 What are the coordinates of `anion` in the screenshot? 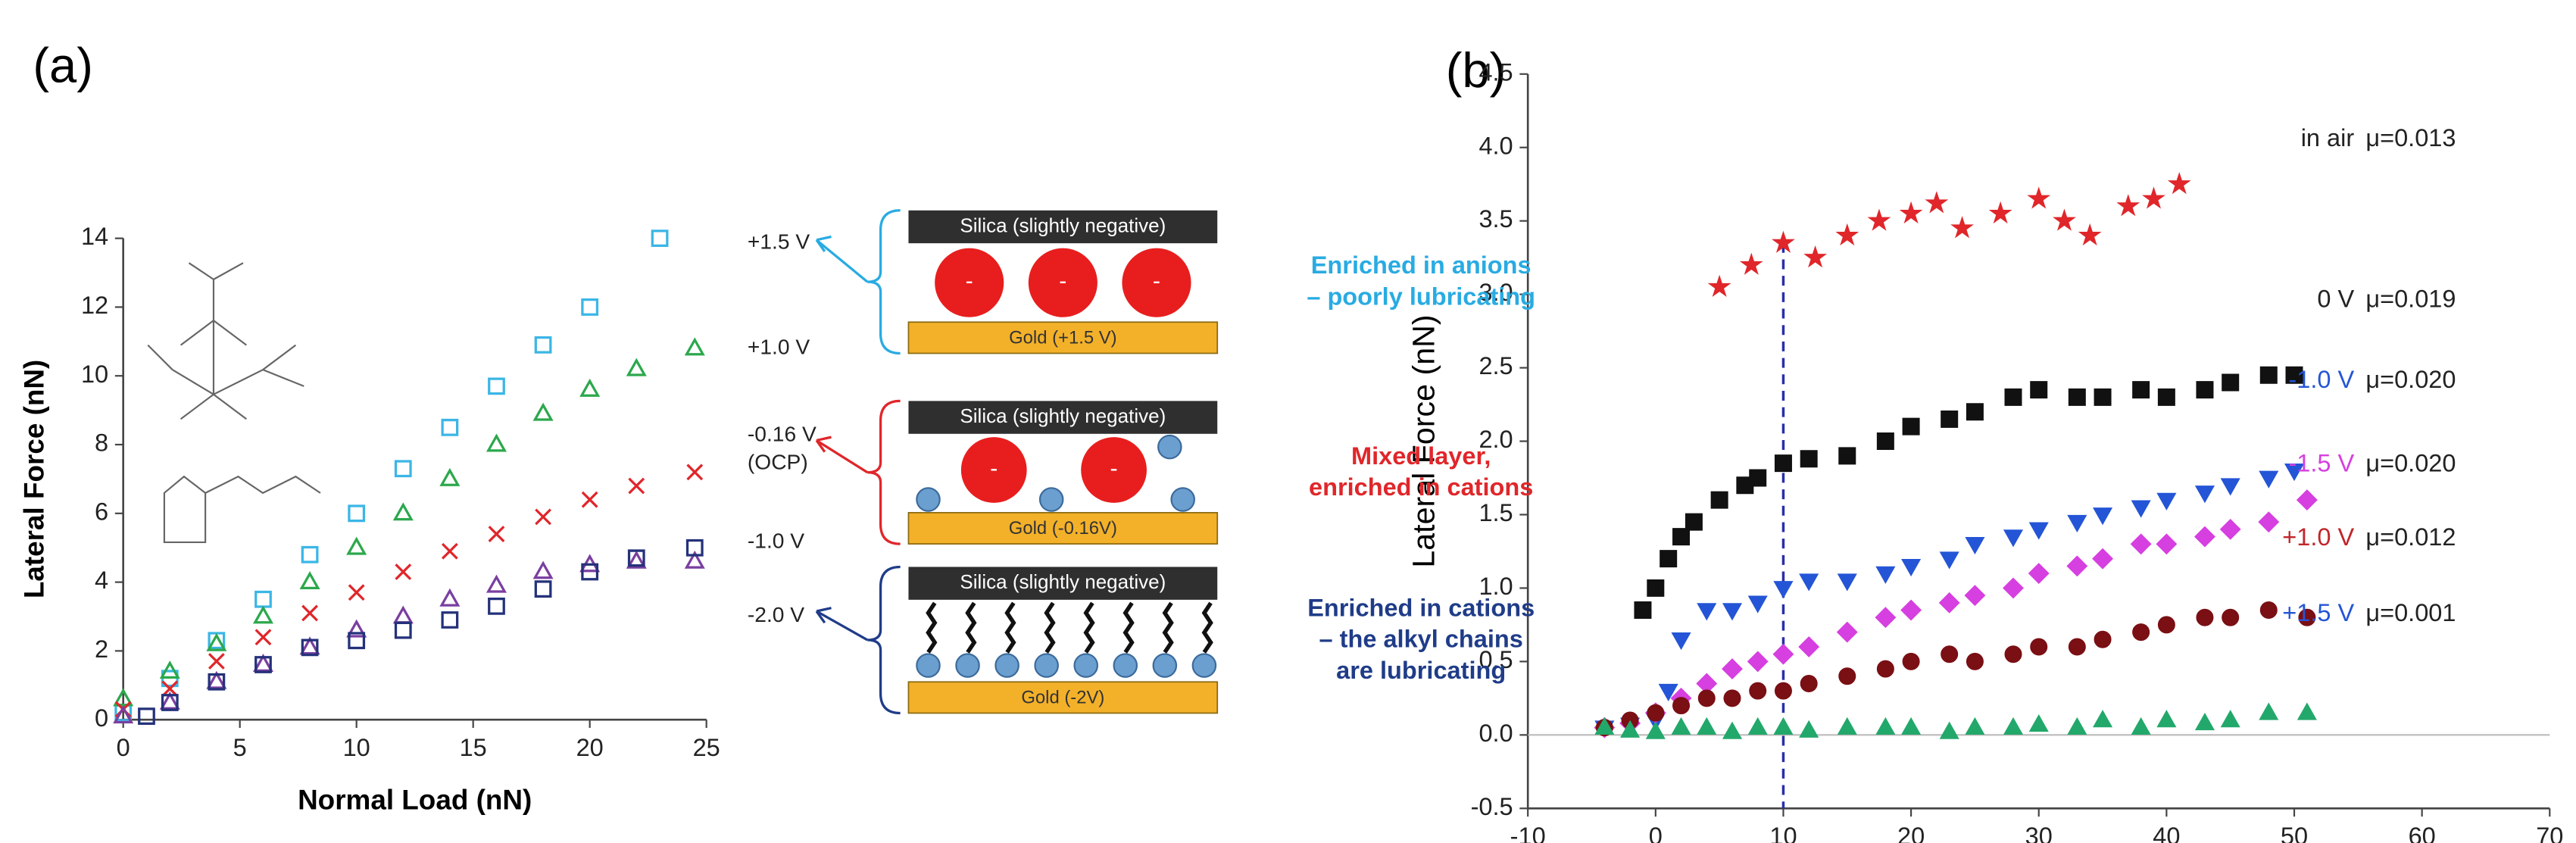 It's located at (994, 470).